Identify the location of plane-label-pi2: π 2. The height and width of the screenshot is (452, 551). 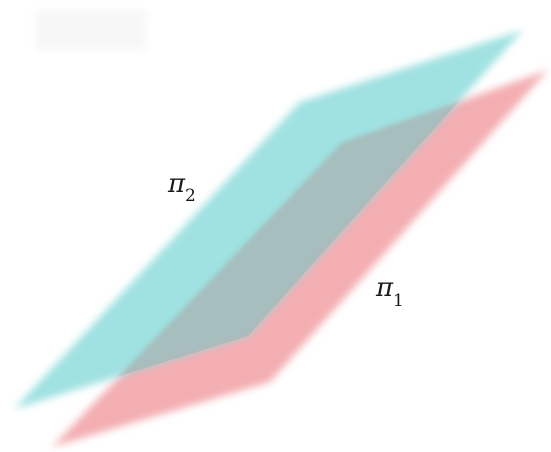
(181, 187).